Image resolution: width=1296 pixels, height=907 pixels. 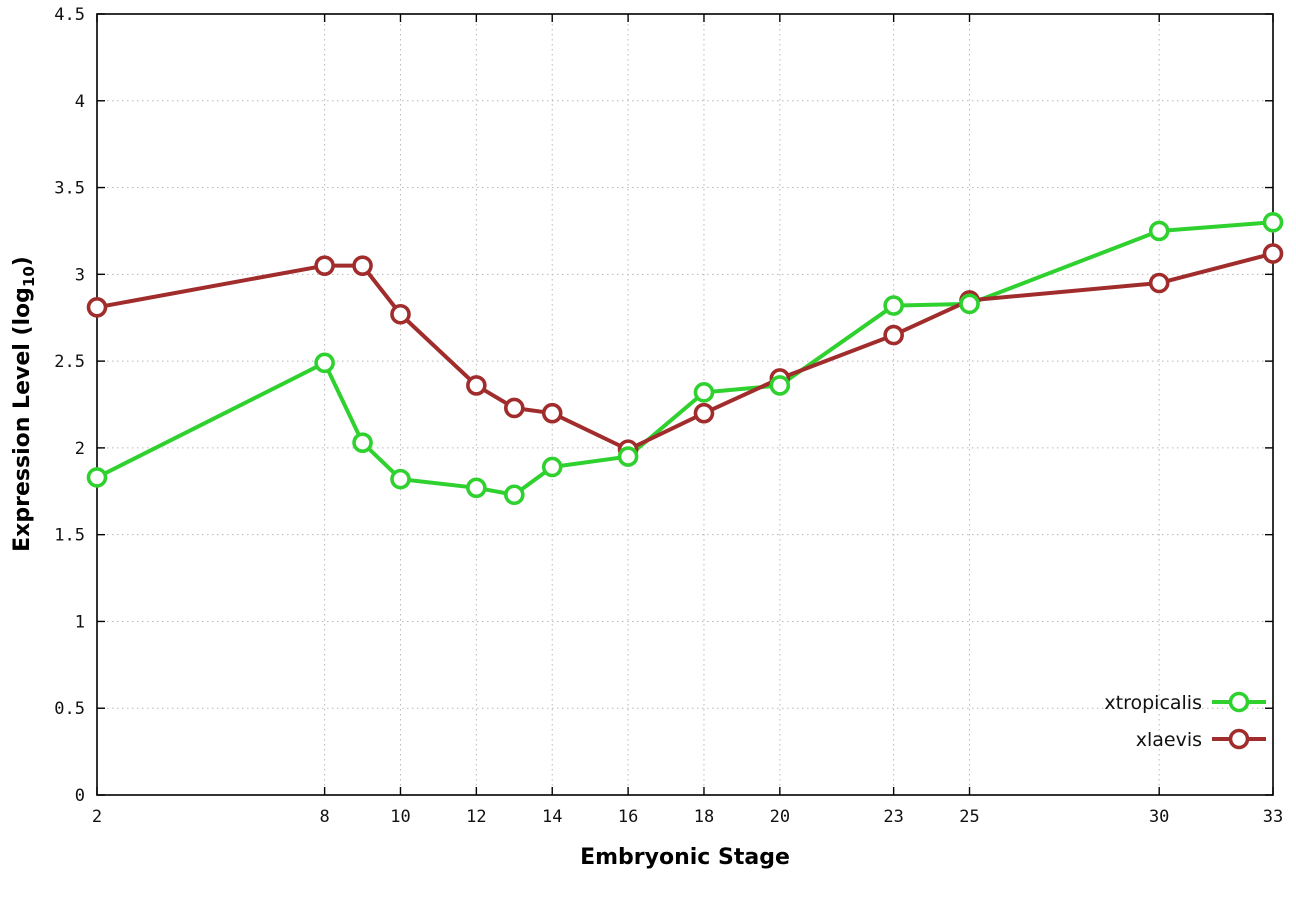 I want to click on y-axis-label: Expression Level (log10), so click(x=24, y=404).